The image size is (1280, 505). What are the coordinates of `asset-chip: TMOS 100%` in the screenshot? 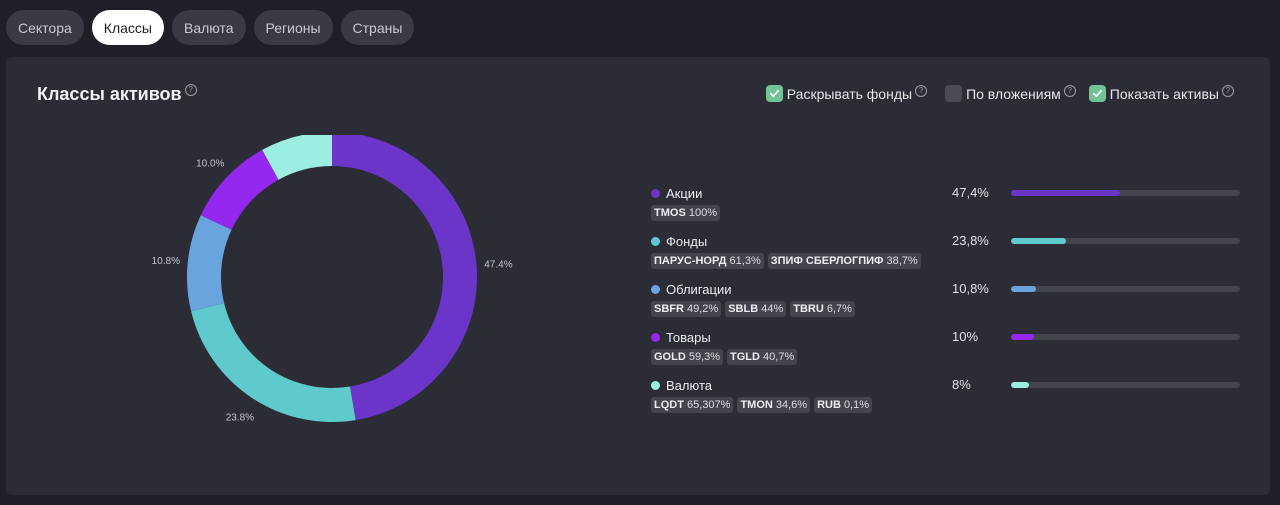 It's located at (685, 213).